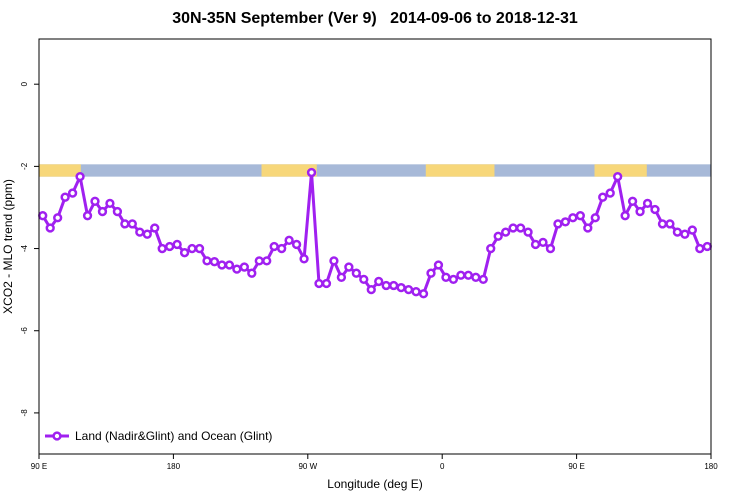 This screenshot has width=750, height=500. I want to click on legend-marker-swatch, so click(57, 436).